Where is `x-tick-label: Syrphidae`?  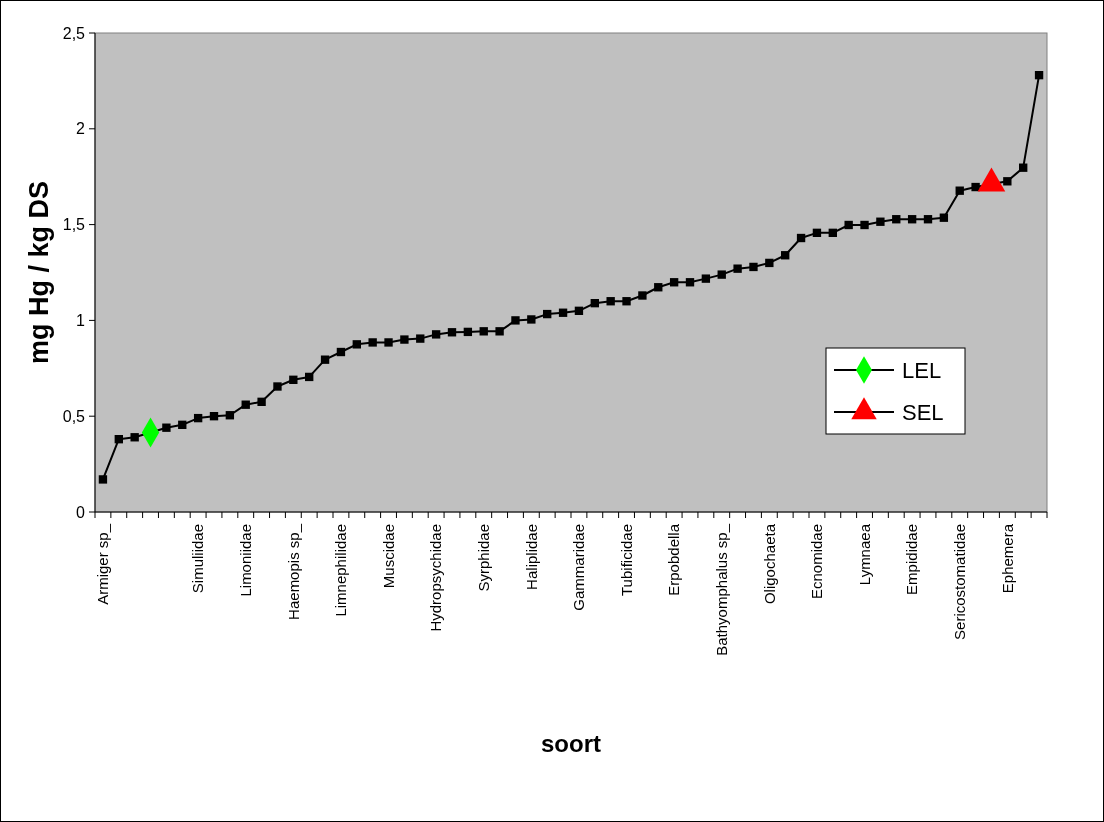
x-tick-label: Syrphidae is located at coordinates (483, 558).